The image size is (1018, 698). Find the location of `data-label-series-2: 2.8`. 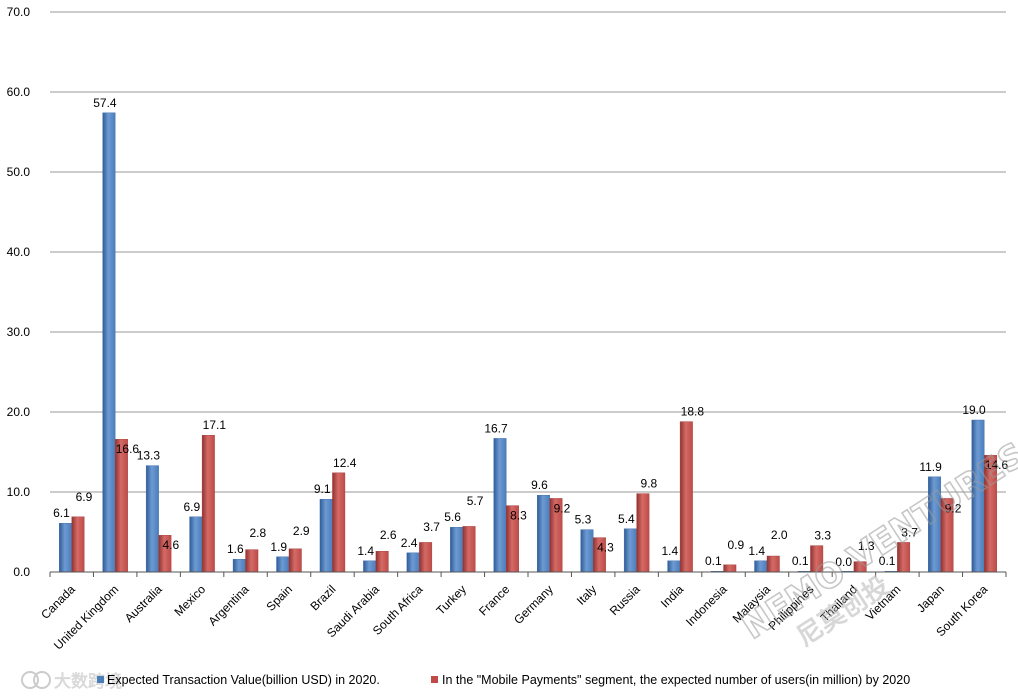

data-label-series-2: 2.8 is located at coordinates (257, 533).